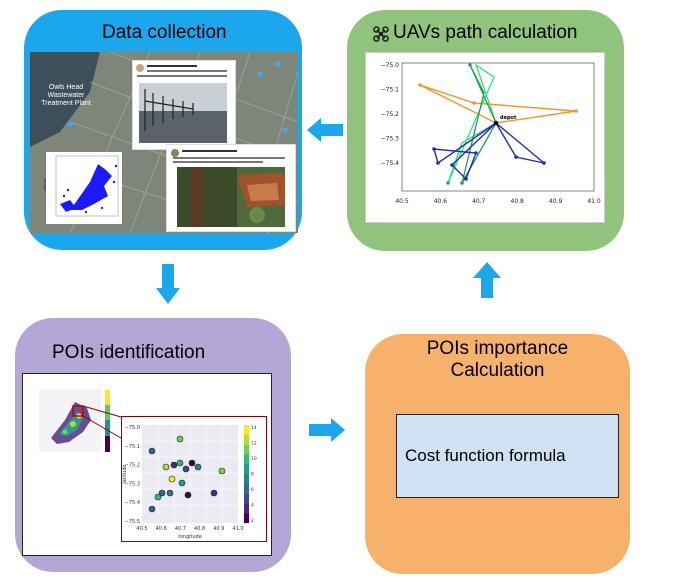 This screenshot has width=674, height=587. What do you see at coordinates (390, 114) in the screenshot?
I see `uav-y-tick: −75.2` at bounding box center [390, 114].